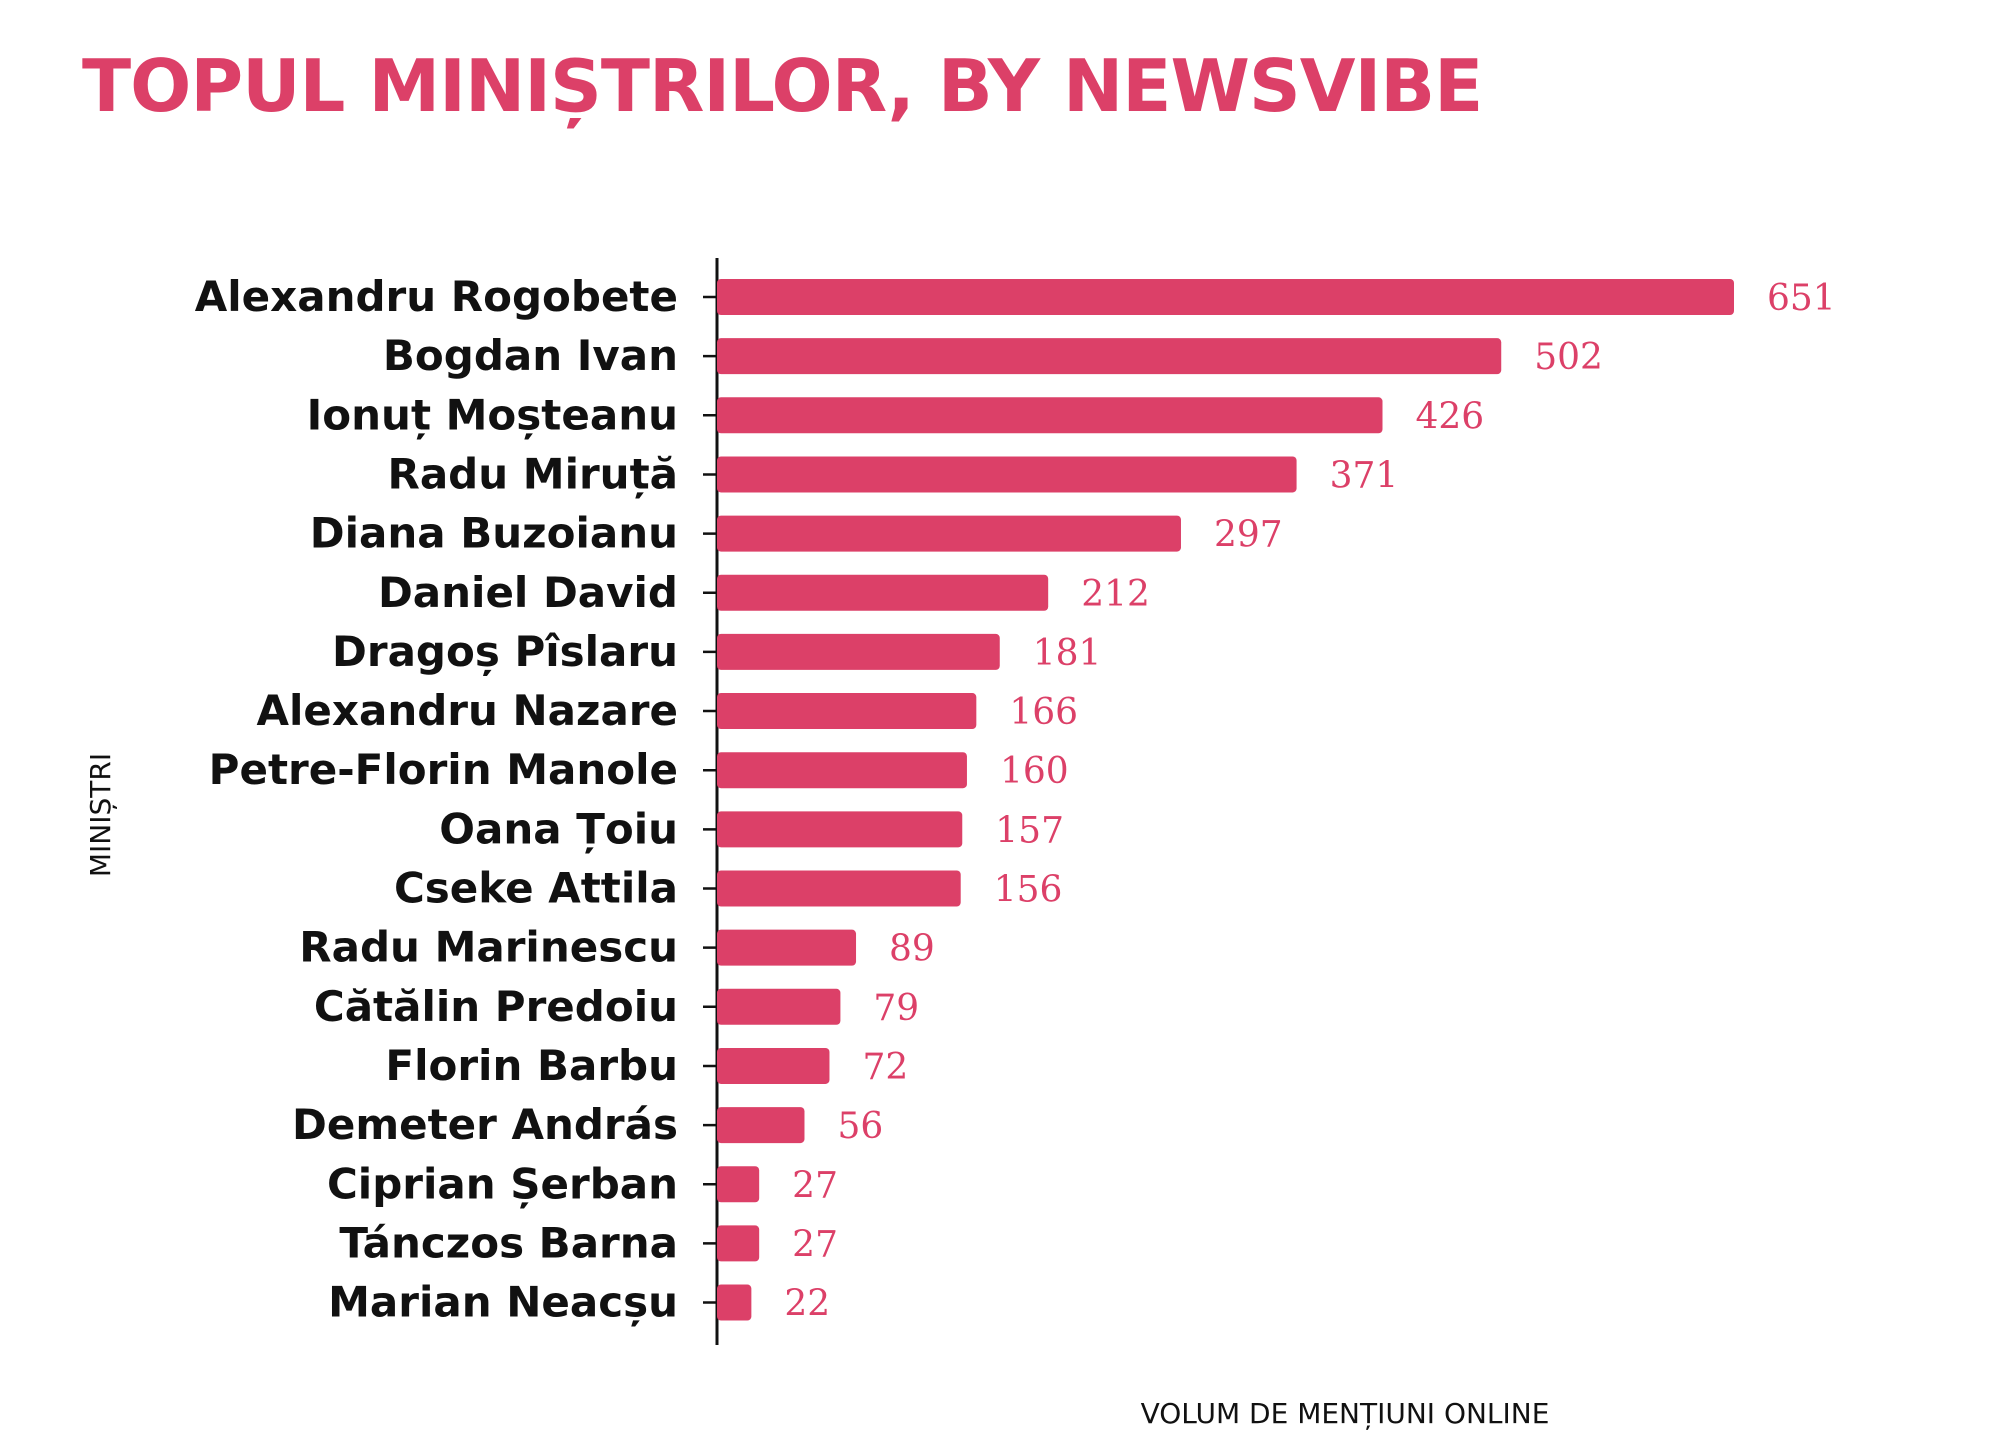 The image size is (2012, 1452). Describe the element at coordinates (860, 1126) in the screenshot. I see `value-label: 56` at that location.